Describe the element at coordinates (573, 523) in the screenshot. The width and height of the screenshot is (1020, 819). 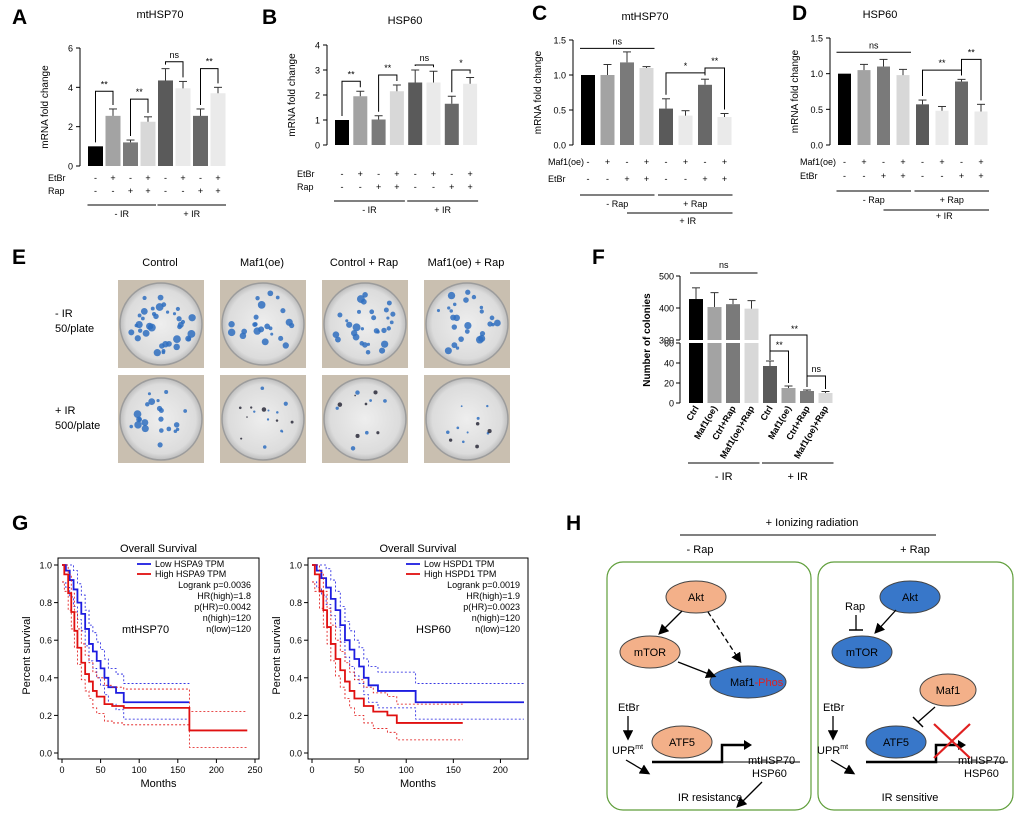
I see `panel-label-h: H` at that location.